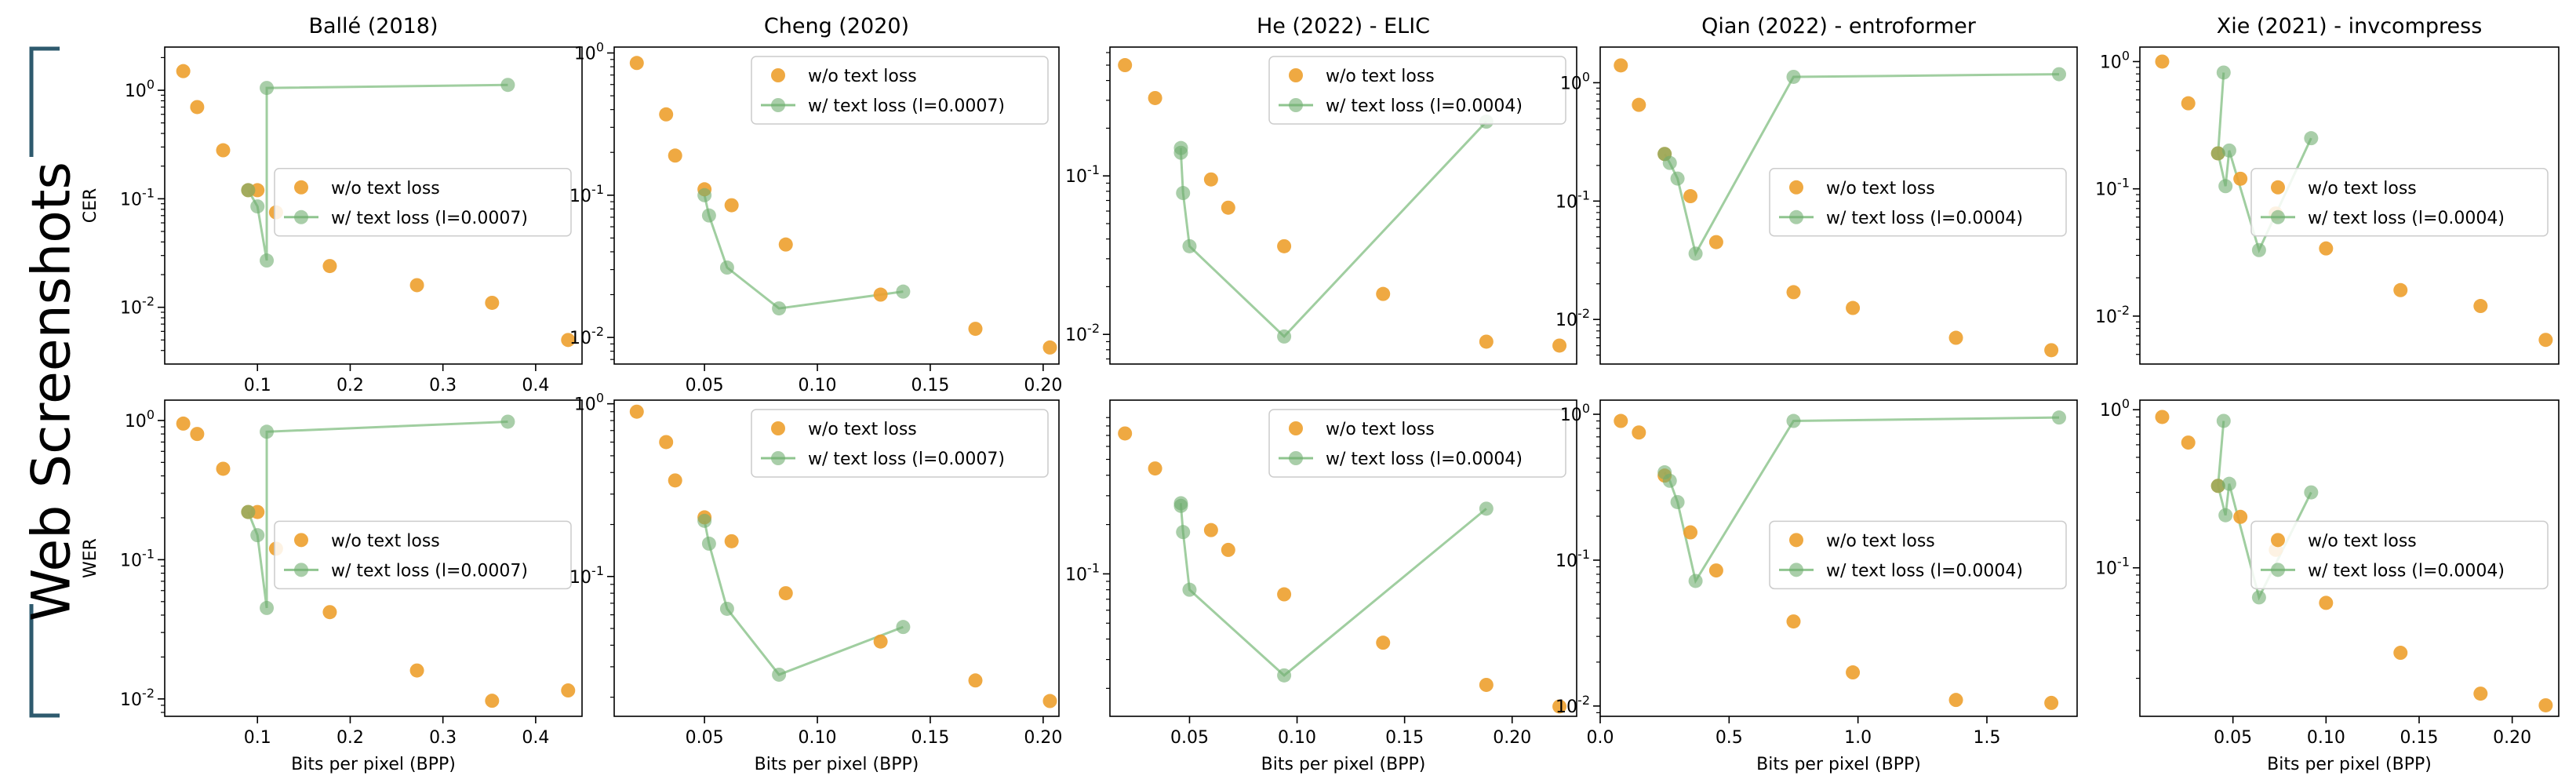 This screenshot has width=2576, height=783. What do you see at coordinates (373, 26) in the screenshot?
I see `chart-title: Ballé (2018)` at bounding box center [373, 26].